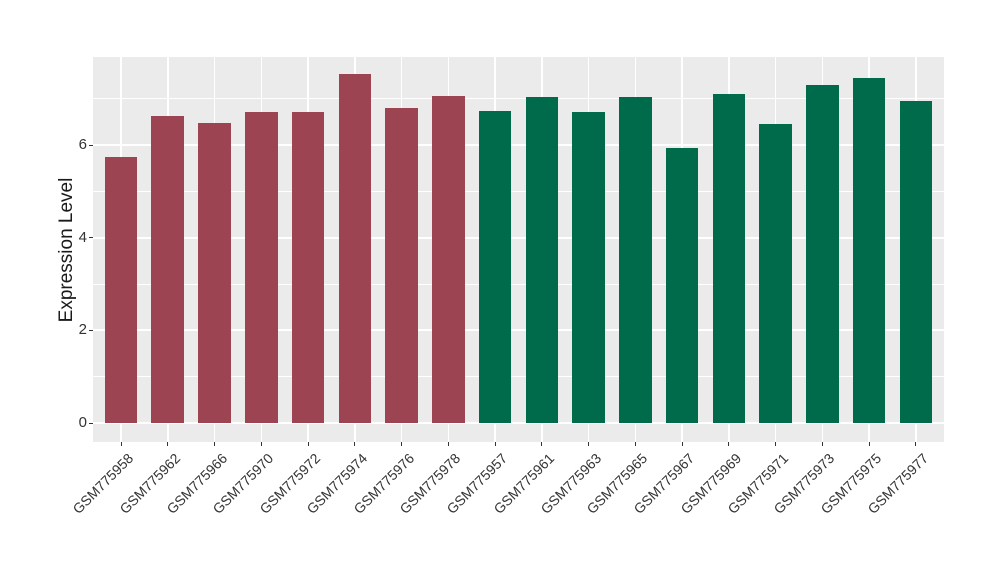 The height and width of the screenshot is (580, 1000). What do you see at coordinates (168, 269) in the screenshot?
I see `bar-GSM775962` at bounding box center [168, 269].